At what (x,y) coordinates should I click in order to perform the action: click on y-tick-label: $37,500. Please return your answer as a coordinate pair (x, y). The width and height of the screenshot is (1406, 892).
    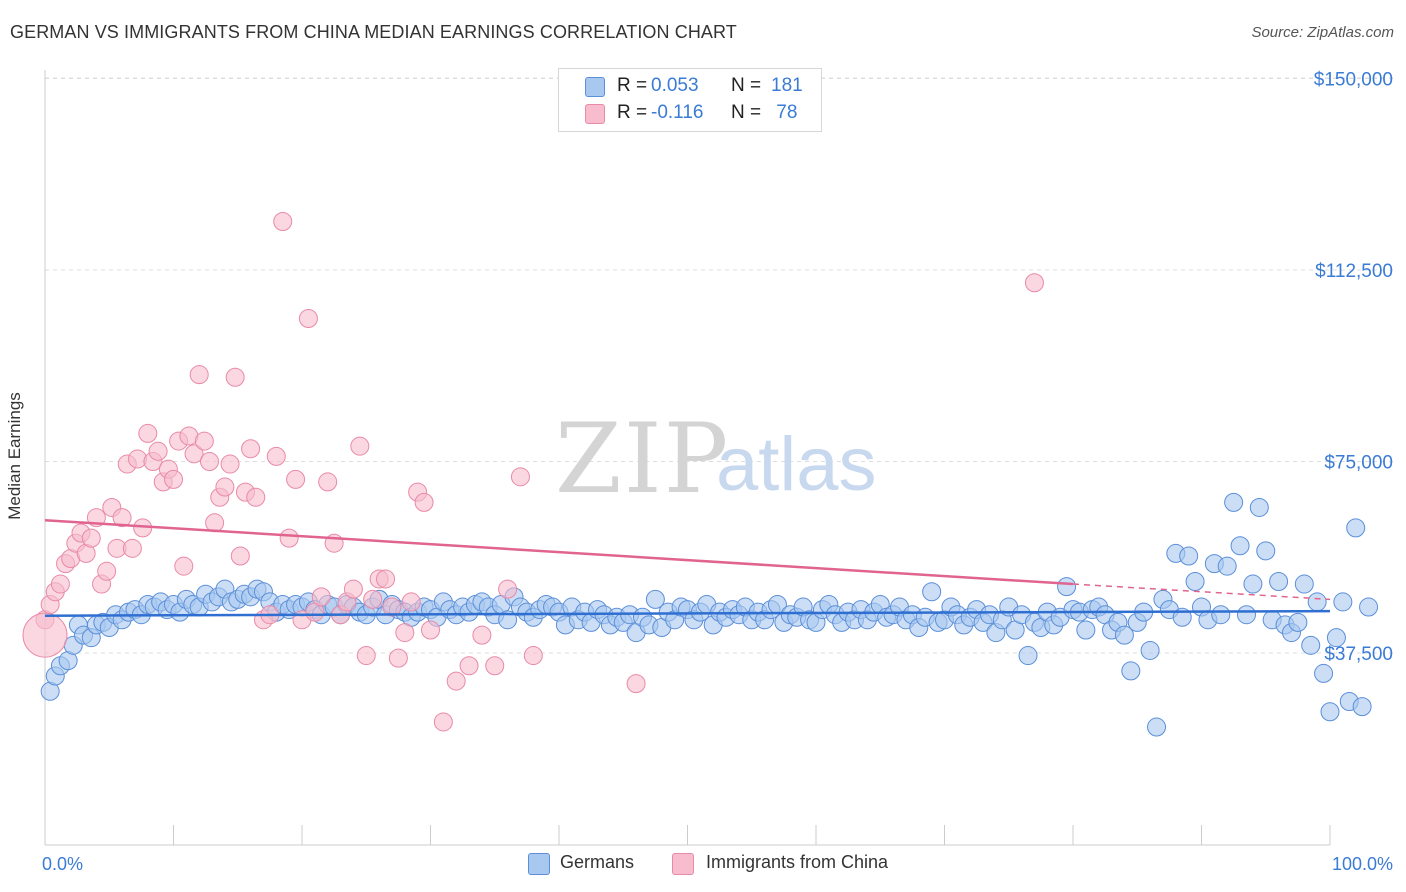
    Looking at the image, I should click on (1358, 654).